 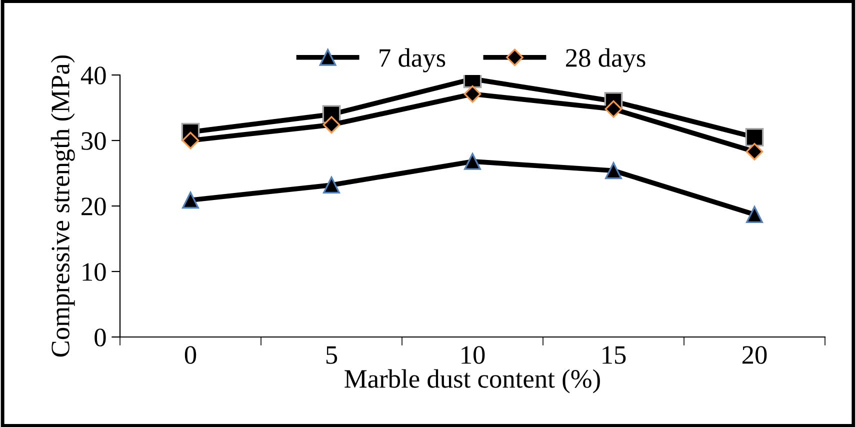 I want to click on y-tick-label: 10, so click(x=94, y=272).